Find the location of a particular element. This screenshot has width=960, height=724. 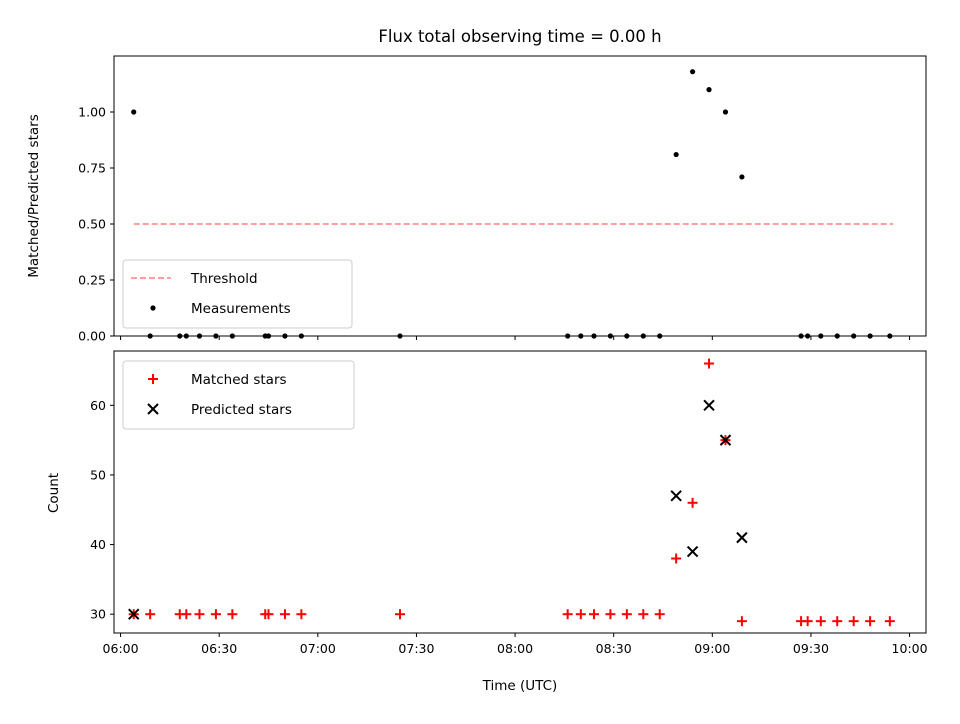

x-tick-label: 07:30 is located at coordinates (416, 648).